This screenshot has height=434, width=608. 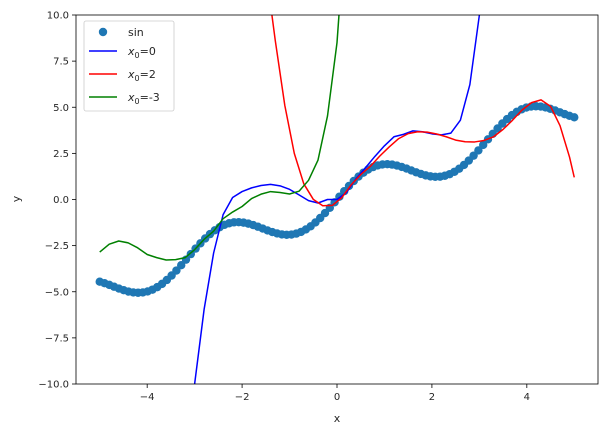 I want to click on x-axis-ticks: −4 −2 0 2 4, so click(x=335, y=393).